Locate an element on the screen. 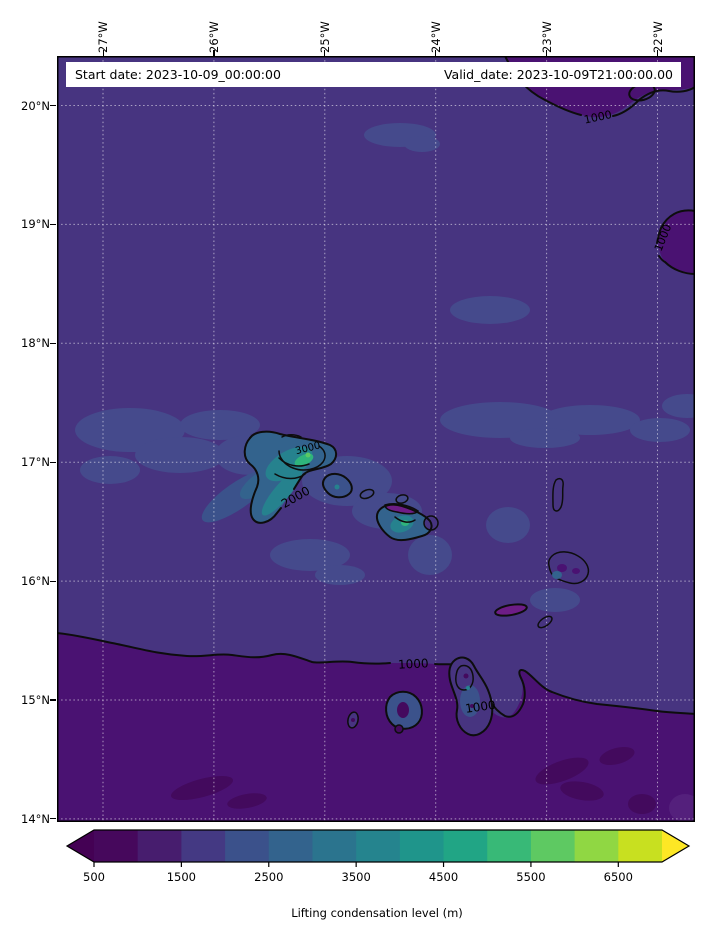 The image size is (703, 935). low-lcl-east-patch is located at coordinates (676, 242).